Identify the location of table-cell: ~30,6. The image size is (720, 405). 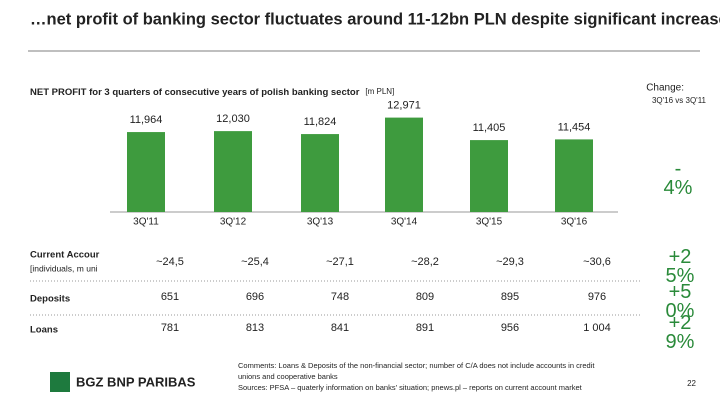
(597, 262).